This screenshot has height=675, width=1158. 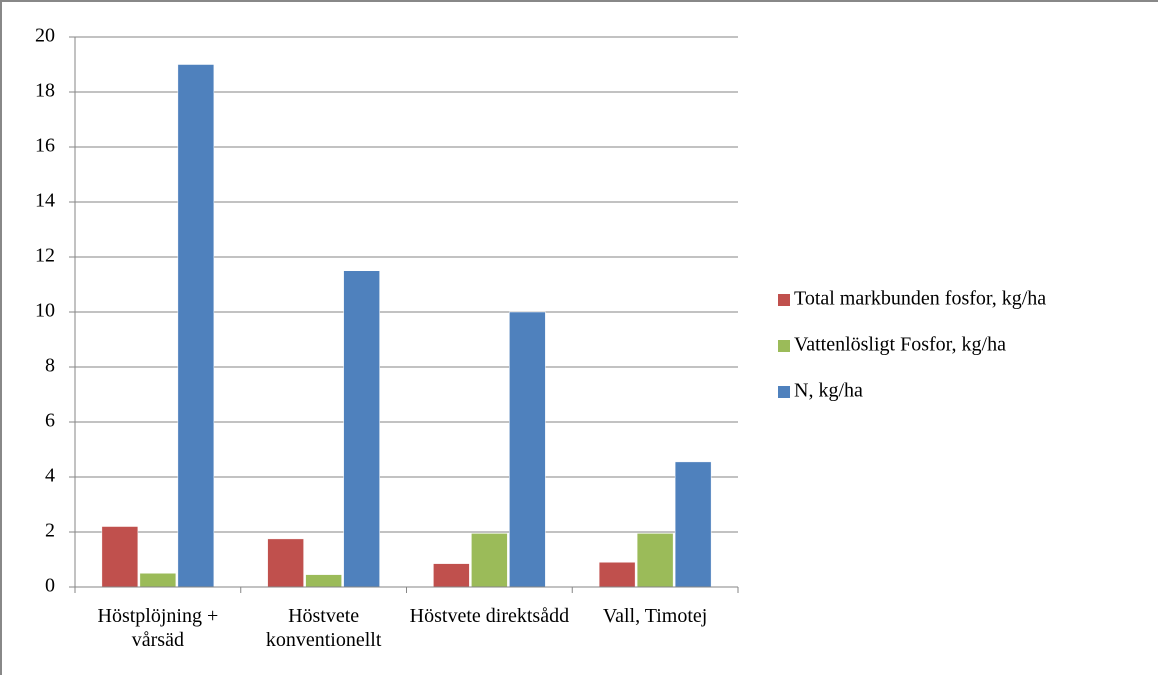 I want to click on x-tick-label: Höstvete konventionellt, so click(x=323, y=628).